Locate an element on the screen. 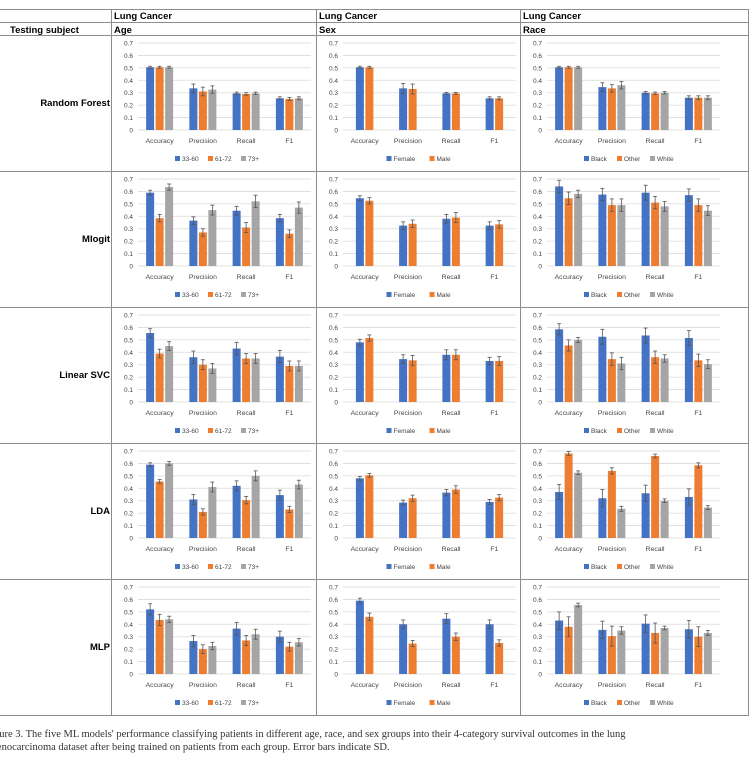 The height and width of the screenshot is (763, 749). row-label-mlp: MLP is located at coordinates (99, 647).